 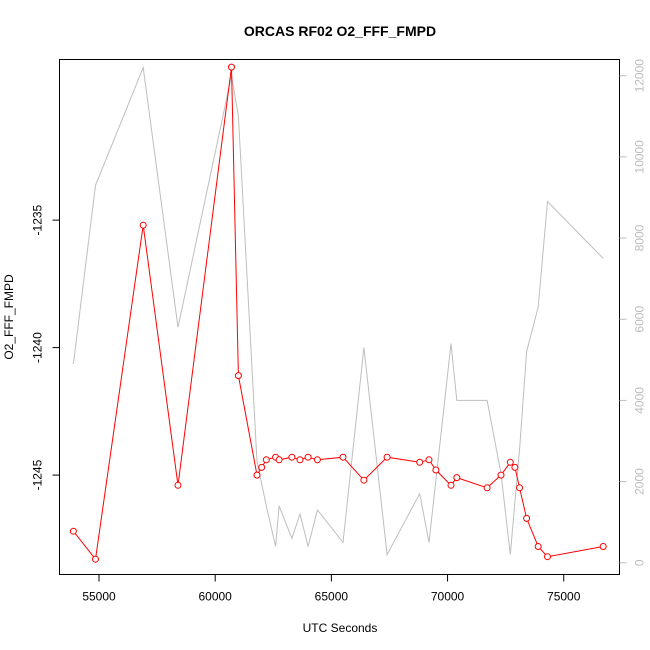 I want to click on x-tick-label: 75000, so click(x=564, y=597).